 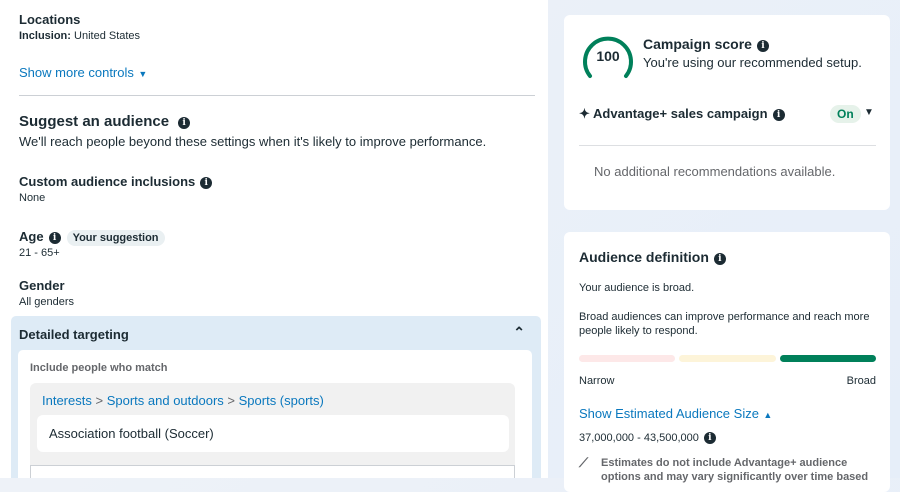 I want to click on show-more-controls-link: Show more controls ▼, so click(x=83, y=72).